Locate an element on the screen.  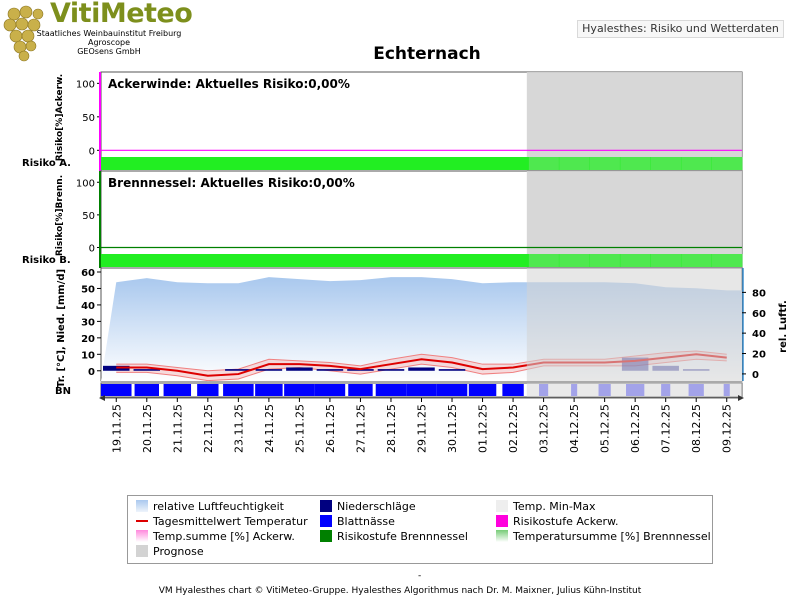
left-tick-label: 50 is located at coordinates (88, 289).